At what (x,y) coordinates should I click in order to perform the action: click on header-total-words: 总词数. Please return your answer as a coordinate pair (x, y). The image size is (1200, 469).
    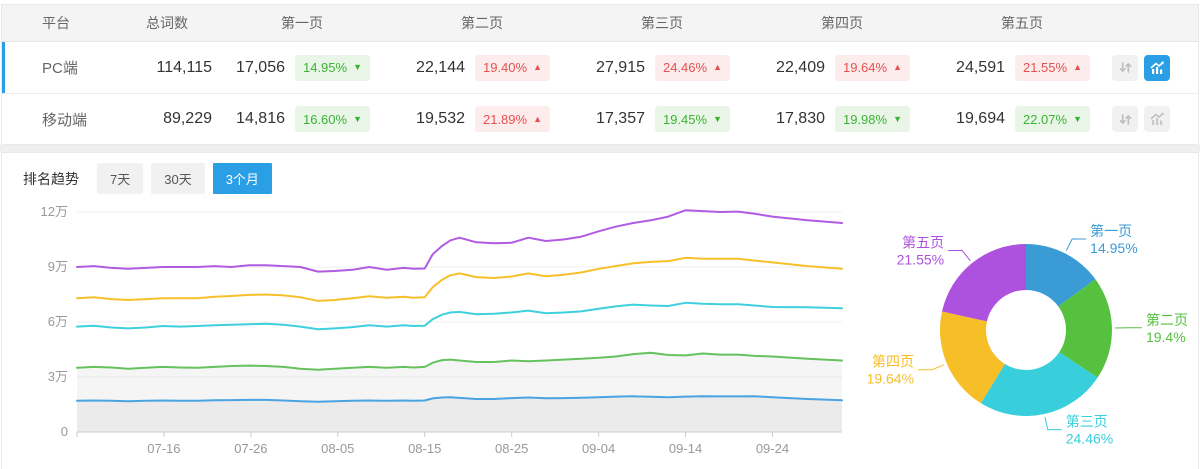
    Looking at the image, I should click on (167, 23).